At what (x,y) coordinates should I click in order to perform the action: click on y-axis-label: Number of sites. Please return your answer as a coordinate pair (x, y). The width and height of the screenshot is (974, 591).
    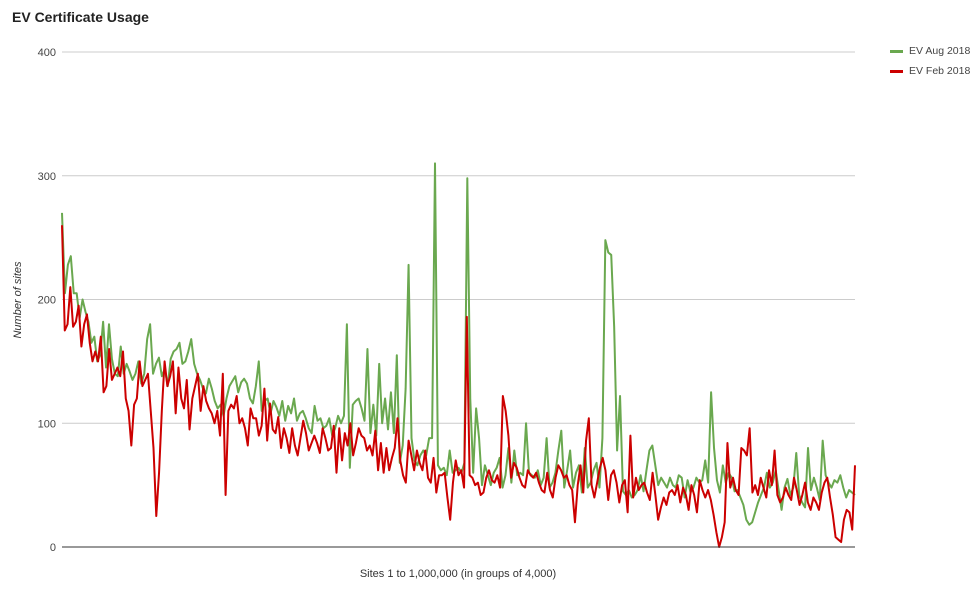
    Looking at the image, I should click on (18, 300).